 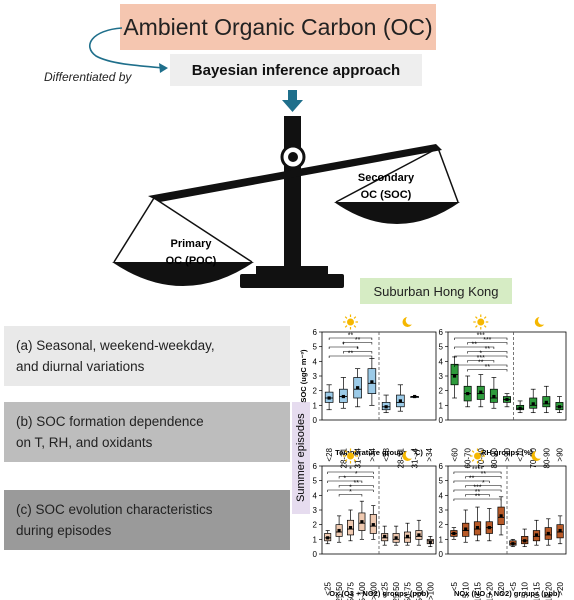 What do you see at coordinates (386, 454) in the screenshot?
I see `x-tick-label: <28` at bounding box center [386, 454].